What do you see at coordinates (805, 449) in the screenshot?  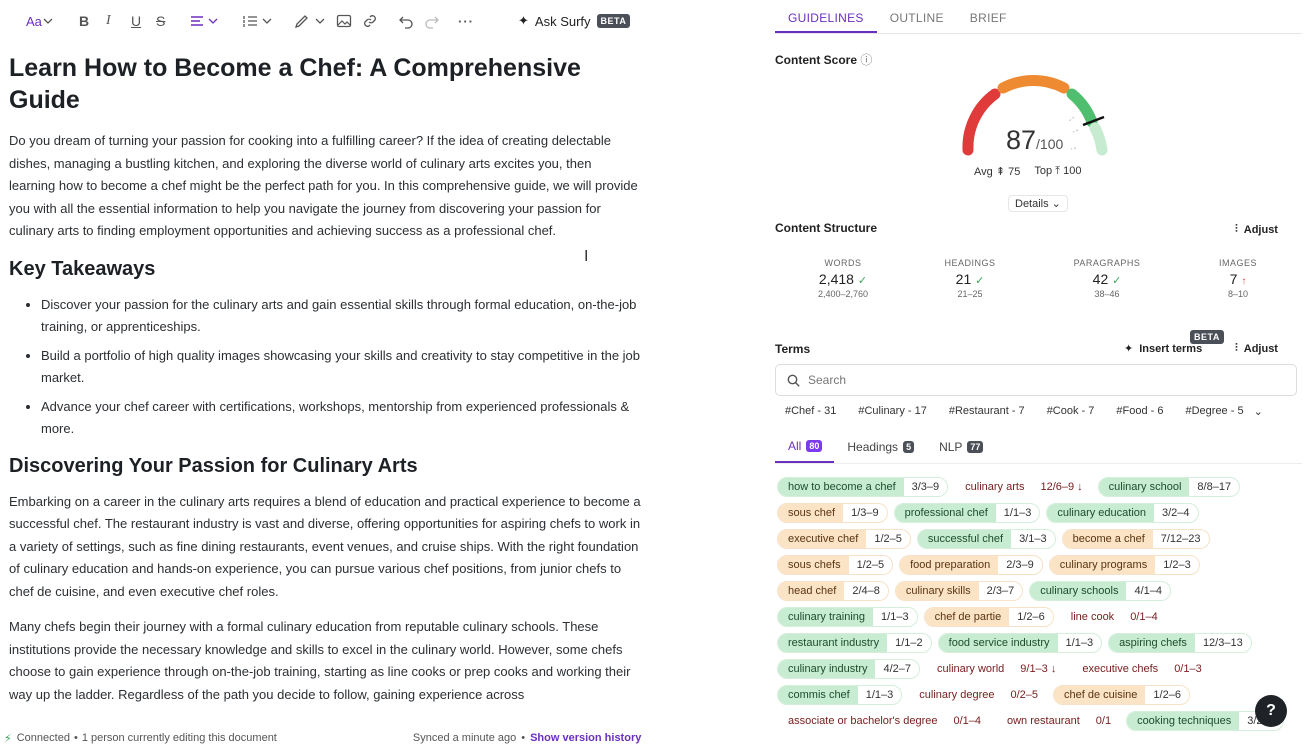 I see `tab-all: All 80` at bounding box center [805, 449].